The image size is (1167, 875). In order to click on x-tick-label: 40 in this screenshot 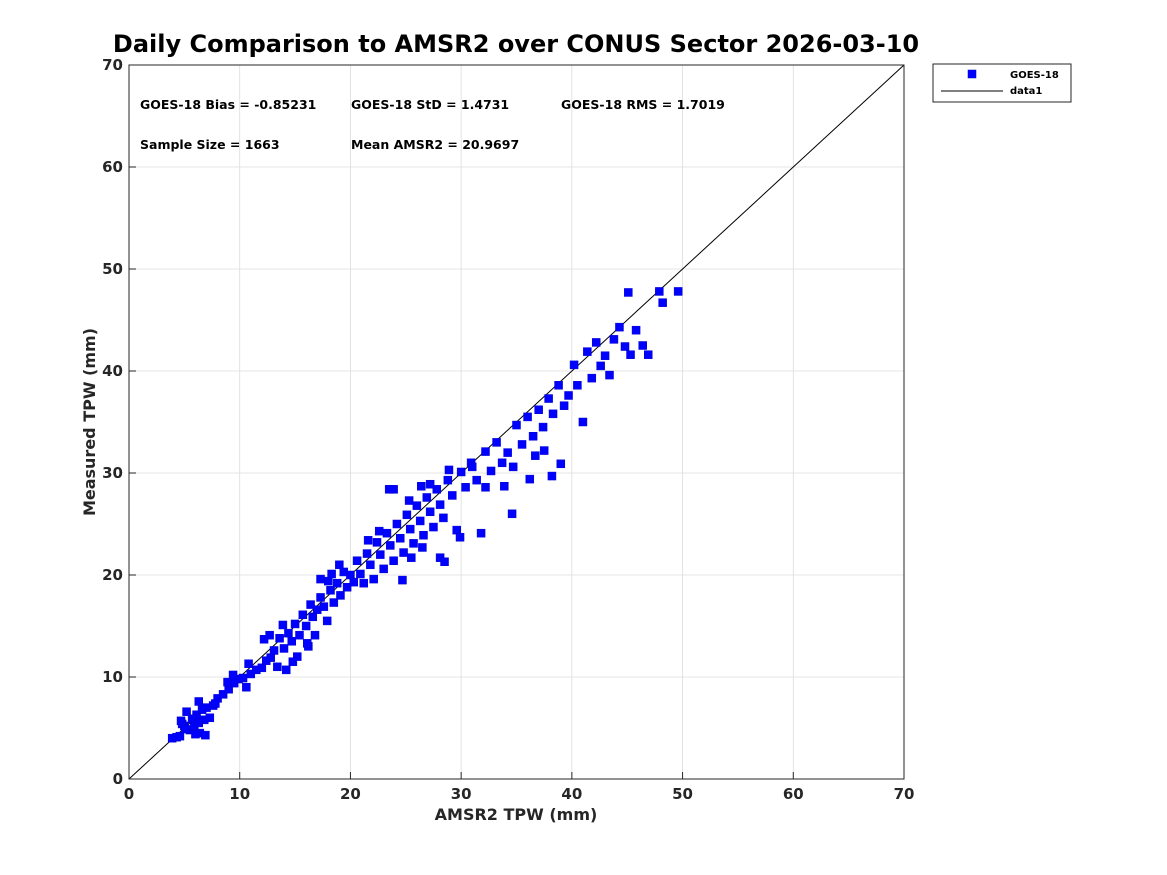, I will do `click(571, 794)`.